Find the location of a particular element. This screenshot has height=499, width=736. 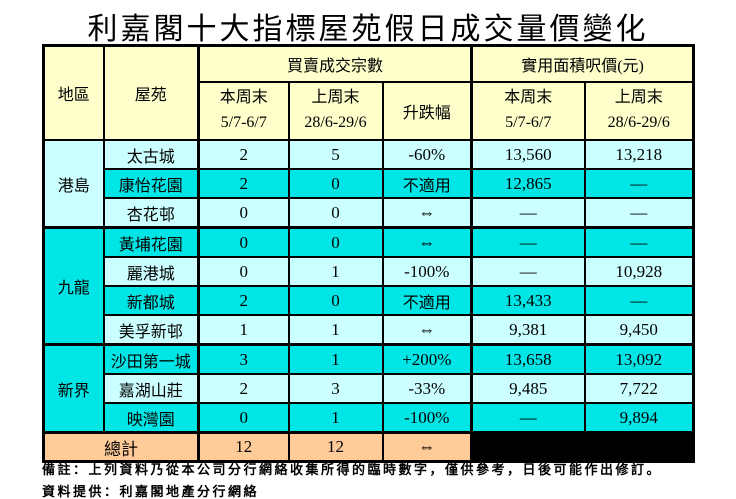

psf-this-cell: 13,433 is located at coordinates (528, 300).